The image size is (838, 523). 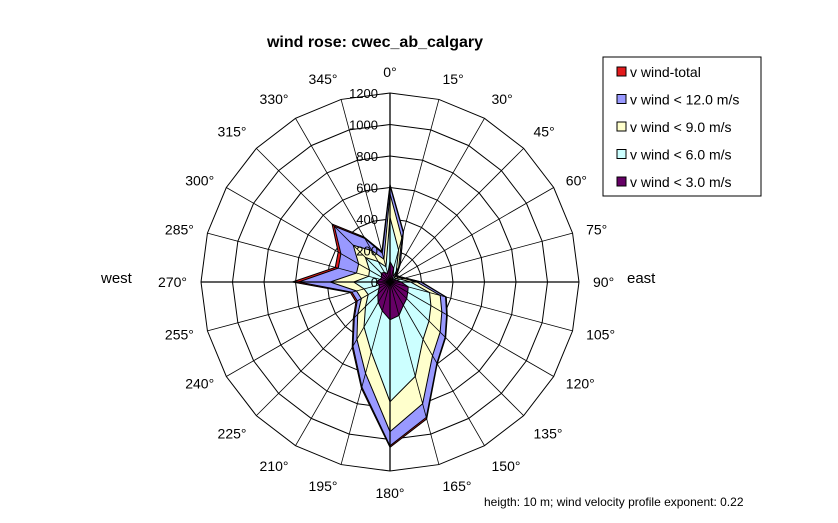 What do you see at coordinates (603, 282) in the screenshot?
I see `angle-label: 90°` at bounding box center [603, 282].